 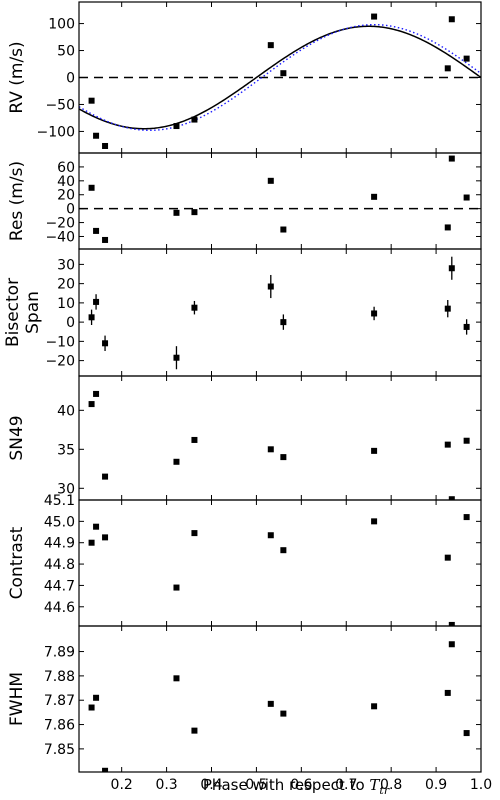 I want to click on y-tick-label: −50, so click(x=60, y=105).